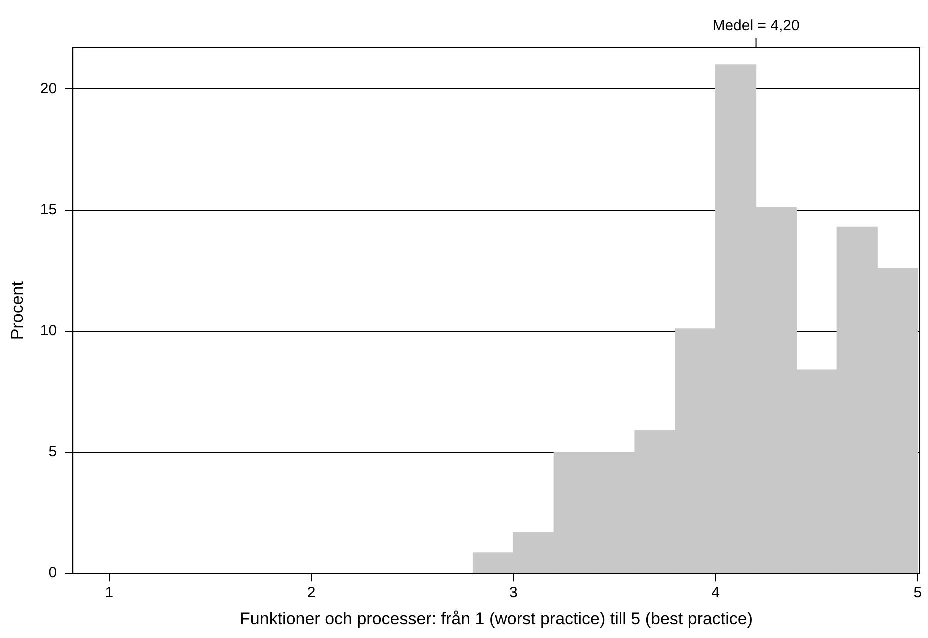 Image resolution: width=928 pixels, height=638 pixels. Describe the element at coordinates (716, 593) in the screenshot. I see `x-tick-label: 4` at that location.